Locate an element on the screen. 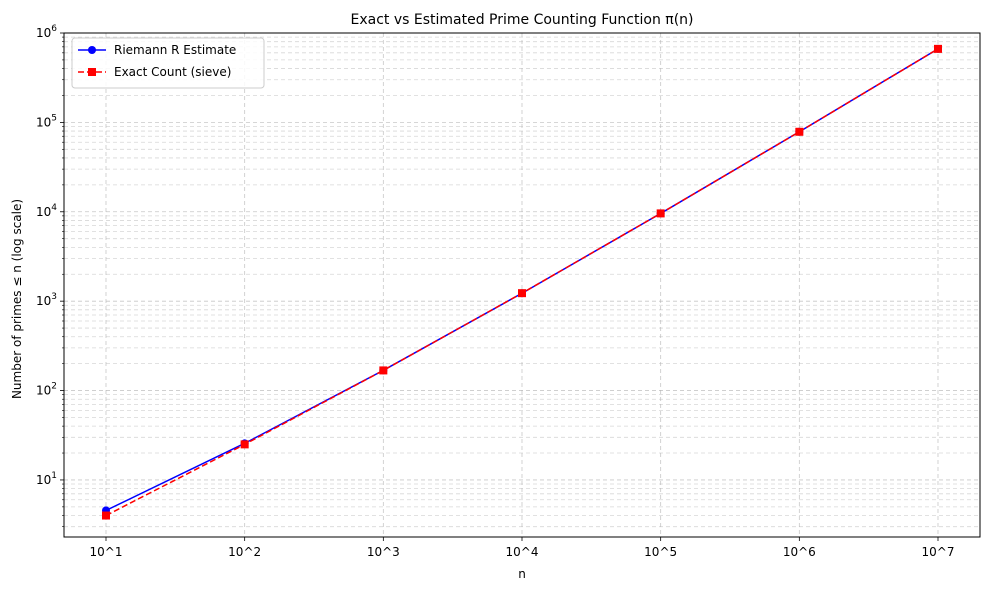 Image resolution: width=989 pixels, height=590 pixels. x-tick-label: 10^6 is located at coordinates (799, 552).